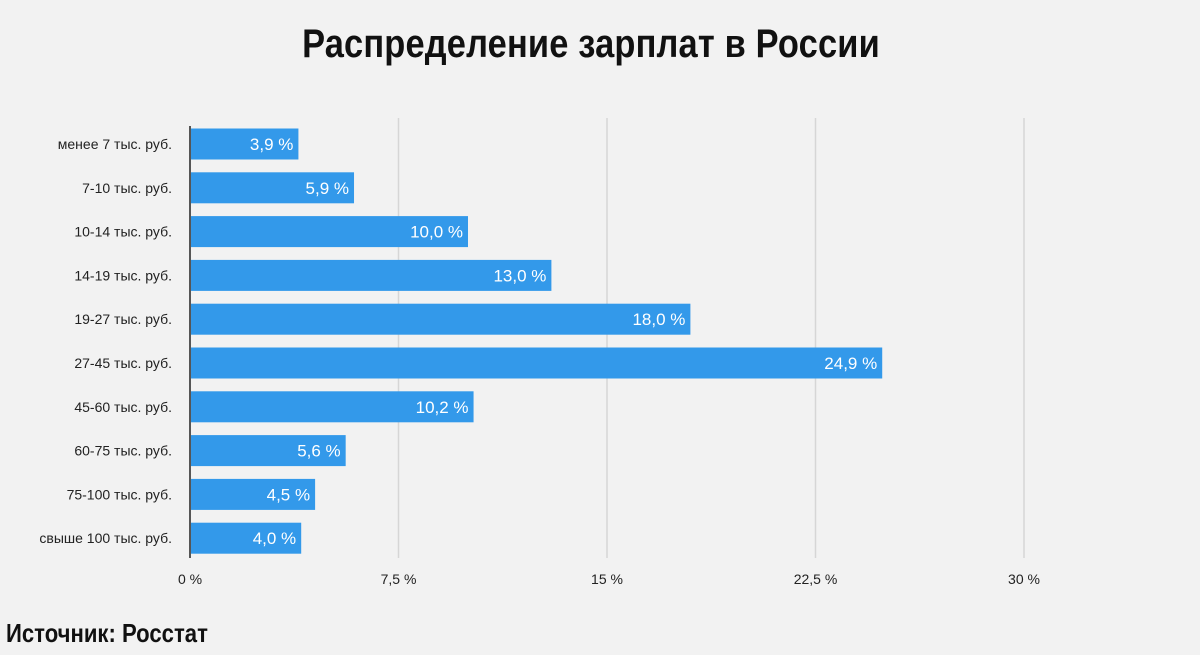 The height and width of the screenshot is (655, 1200). I want to click on category-label: менее 7 тыс. руб., so click(115, 144).